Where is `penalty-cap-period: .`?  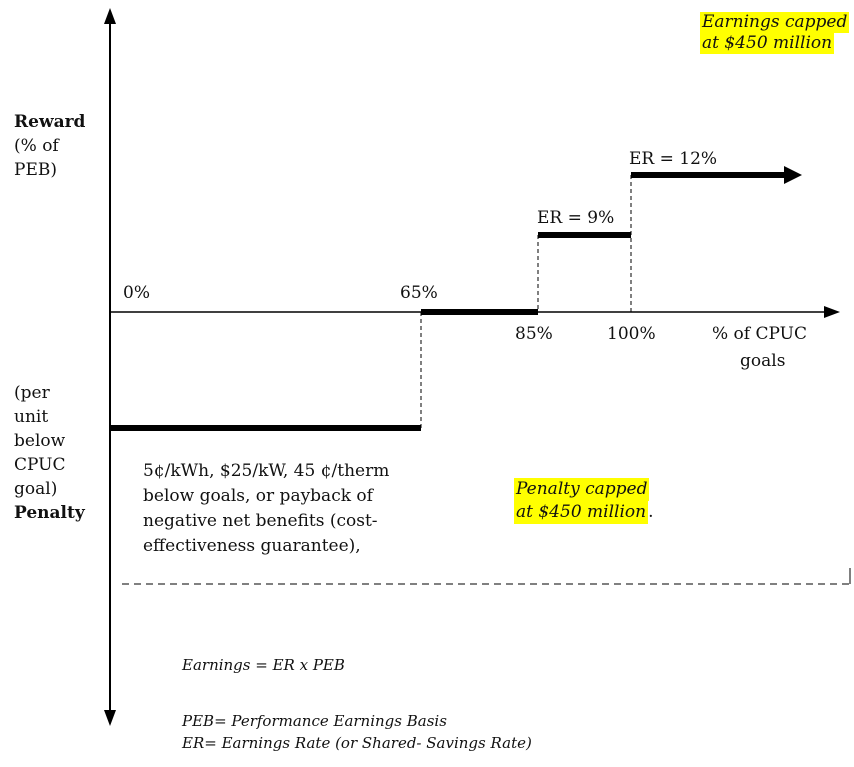
penalty-cap-period: . is located at coordinates (651, 512).